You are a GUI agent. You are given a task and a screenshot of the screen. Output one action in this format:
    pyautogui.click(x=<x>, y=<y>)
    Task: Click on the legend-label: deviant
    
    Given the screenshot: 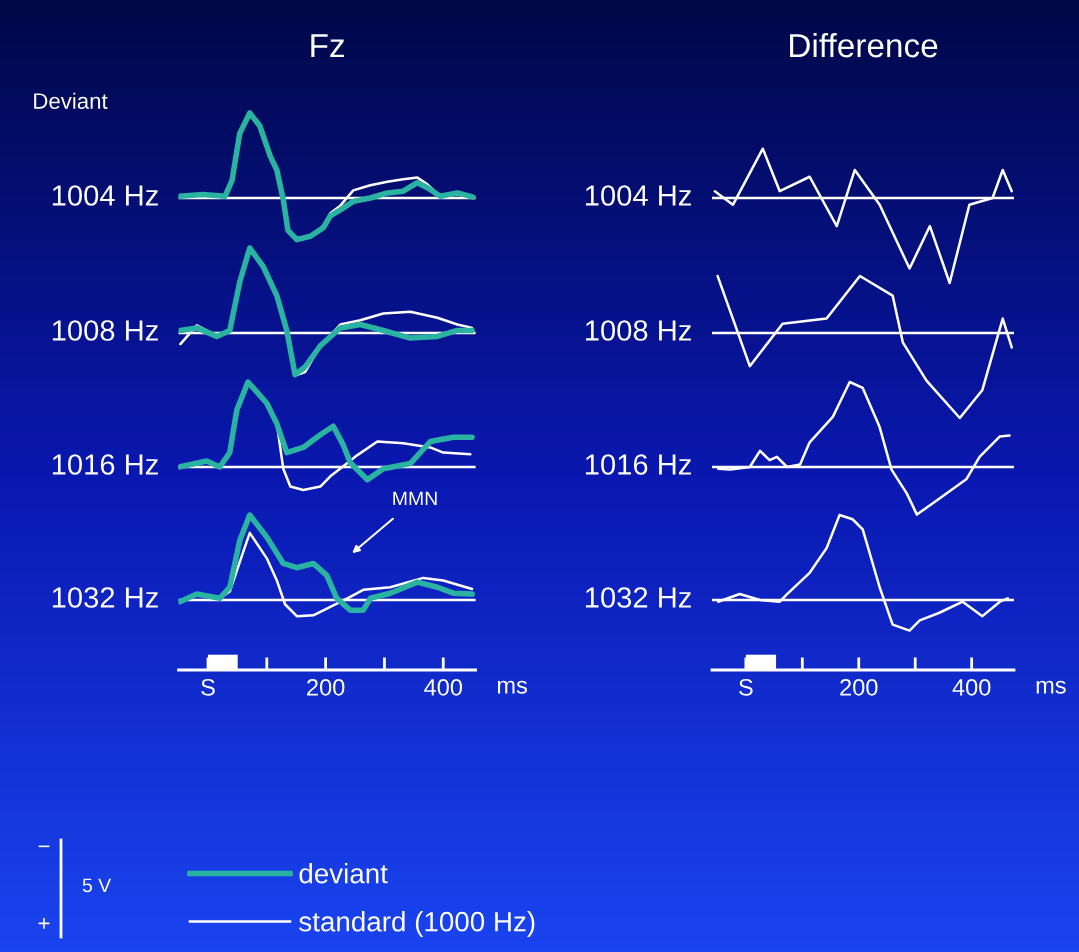 What is the action you would take?
    pyautogui.click(x=343, y=873)
    